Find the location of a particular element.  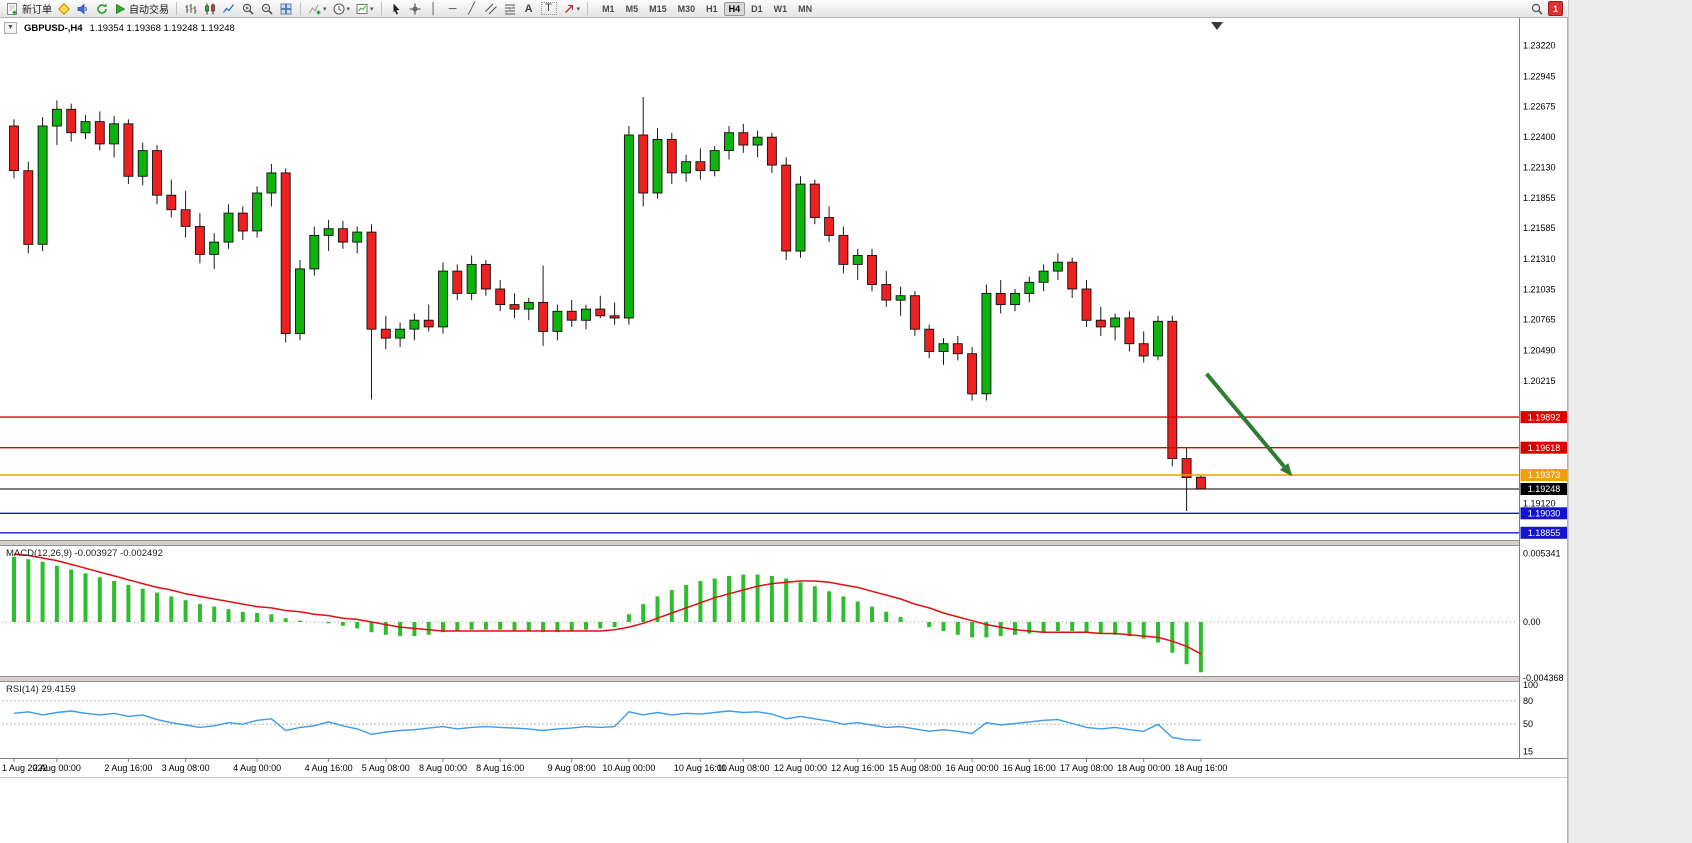

time-tick: 4 Aug 00:00 is located at coordinates (257, 768).